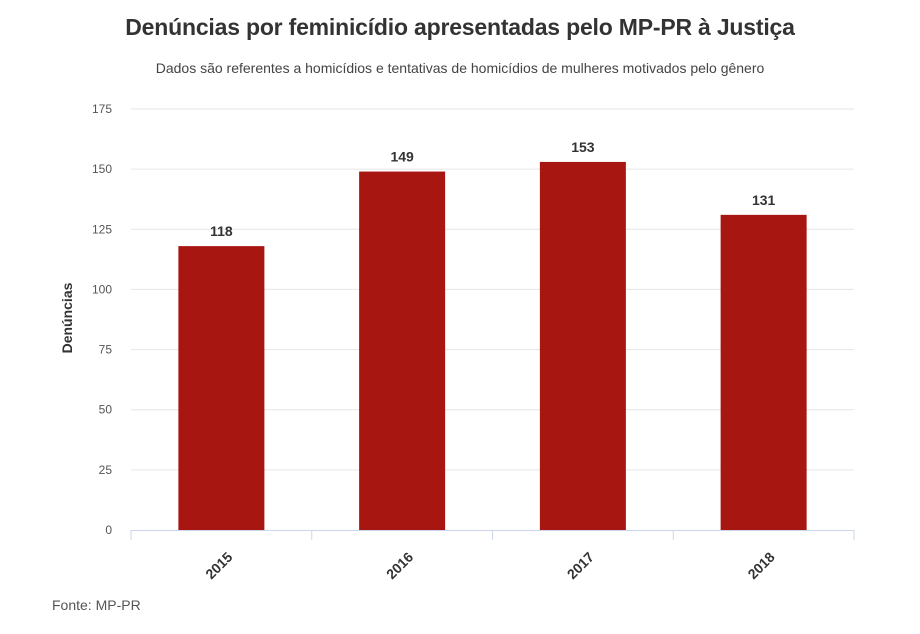 Image resolution: width=920 pixels, height=634 pixels. What do you see at coordinates (106, 470) in the screenshot?
I see `y-tick-label: 25` at bounding box center [106, 470].